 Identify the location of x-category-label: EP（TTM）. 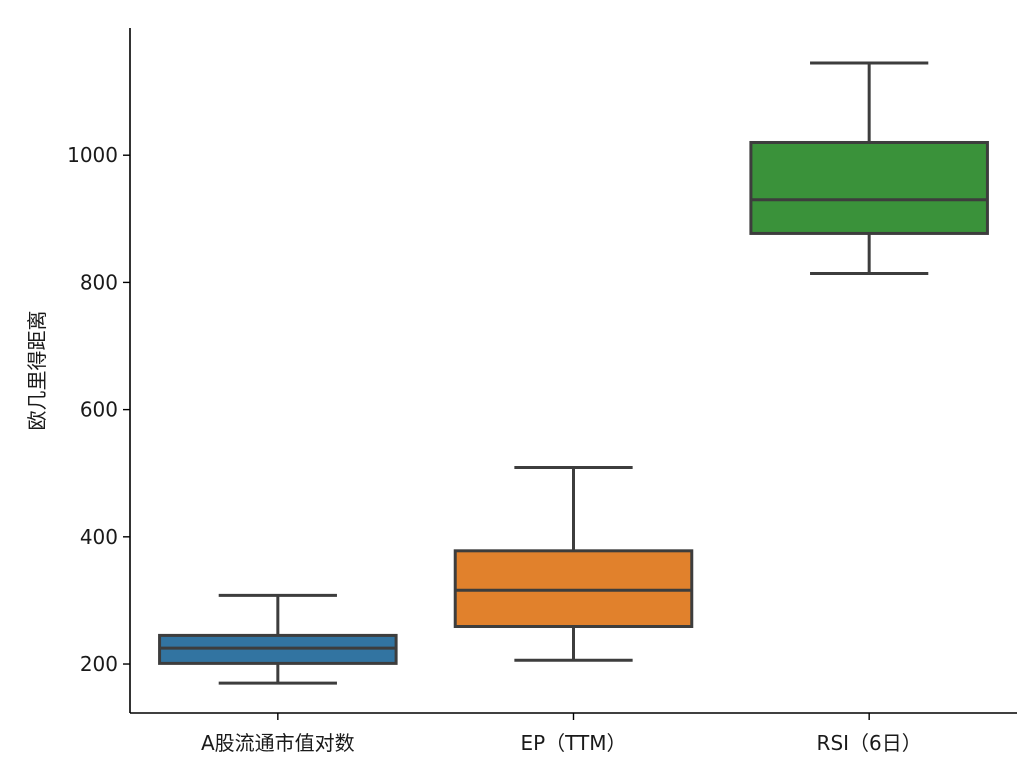
(573, 743).